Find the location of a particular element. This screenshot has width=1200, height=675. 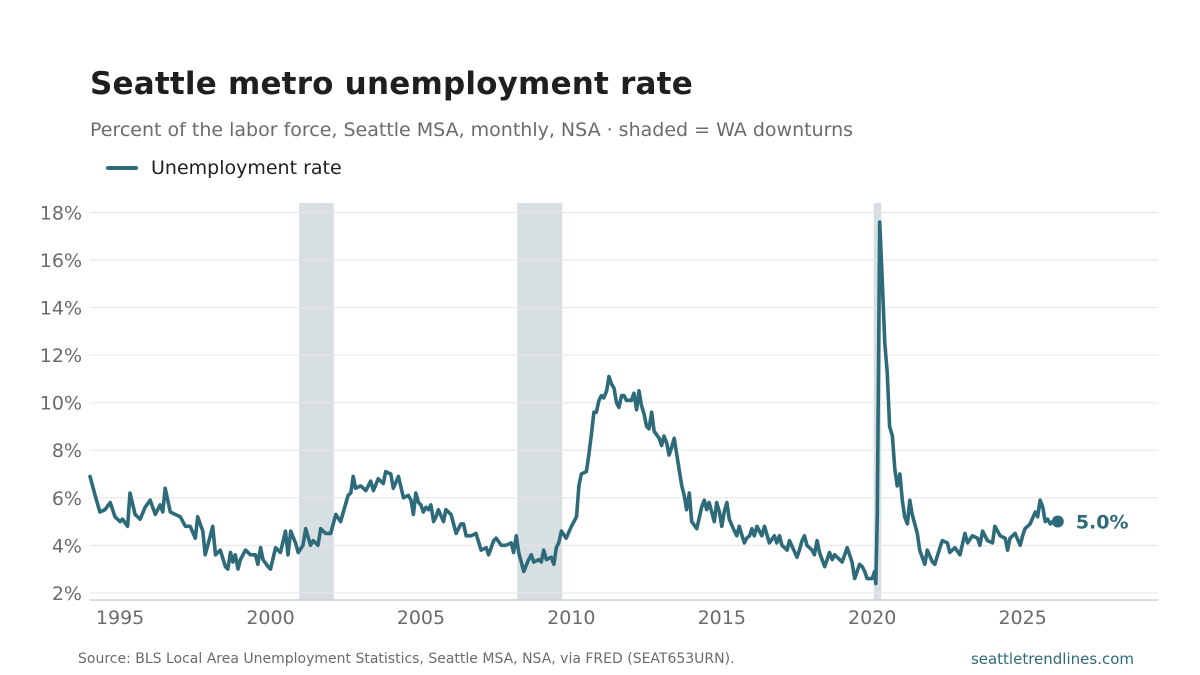

x-tick-label: 2015 is located at coordinates (722, 618).